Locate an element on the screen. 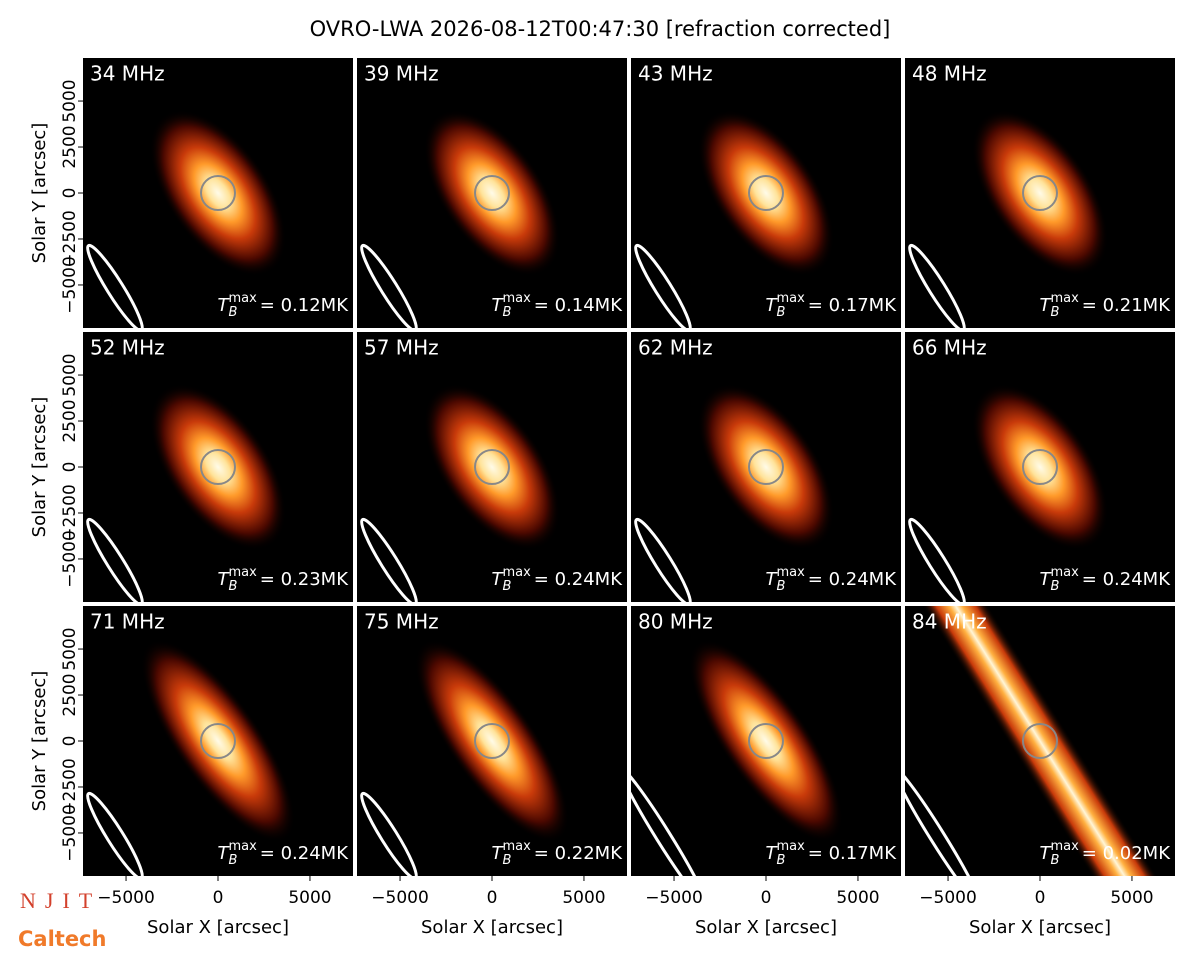 Image resolution: width=1200 pixels, height=975 pixels. annotation: TBmax = 0.23MK is located at coordinates (284, 579).